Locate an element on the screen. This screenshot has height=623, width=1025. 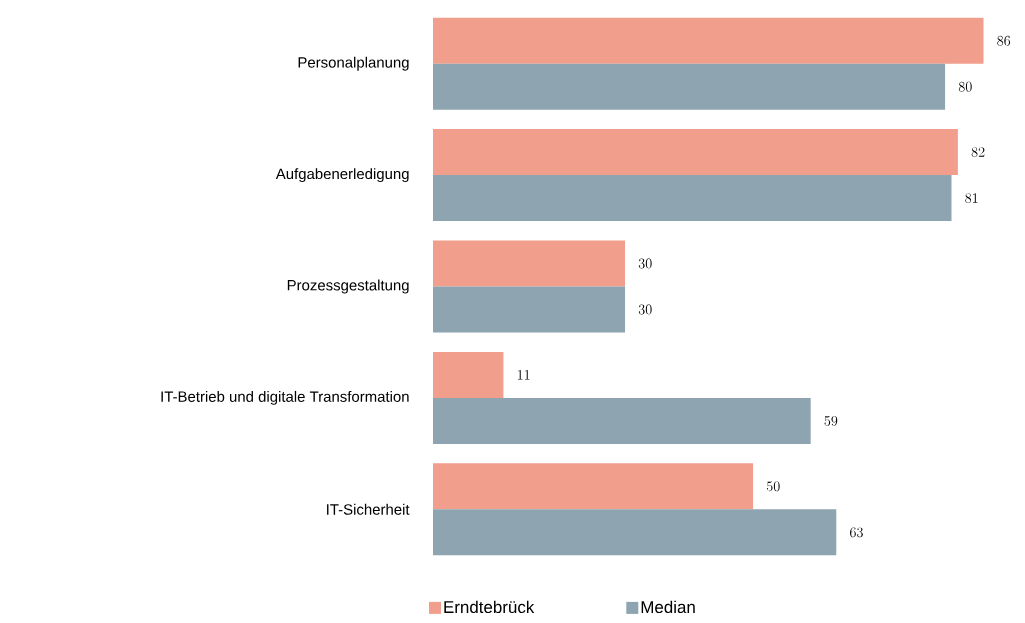
data-label: 59 is located at coordinates (831, 421).